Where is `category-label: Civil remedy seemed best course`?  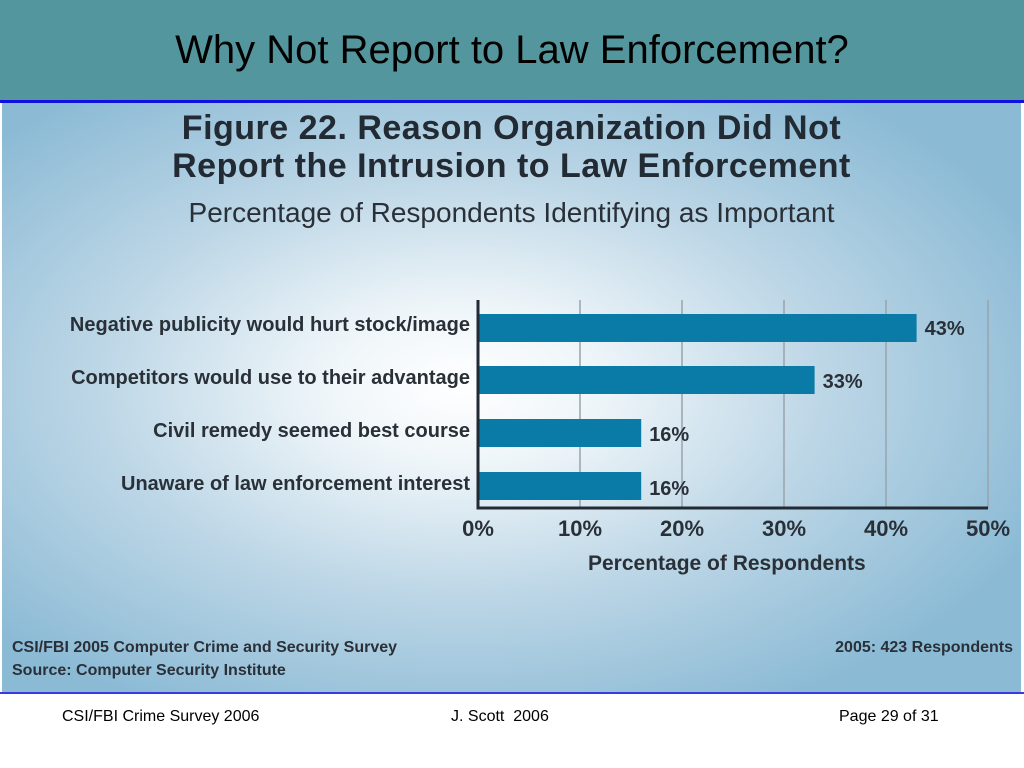 category-label: Civil remedy seemed best course is located at coordinates (311, 431).